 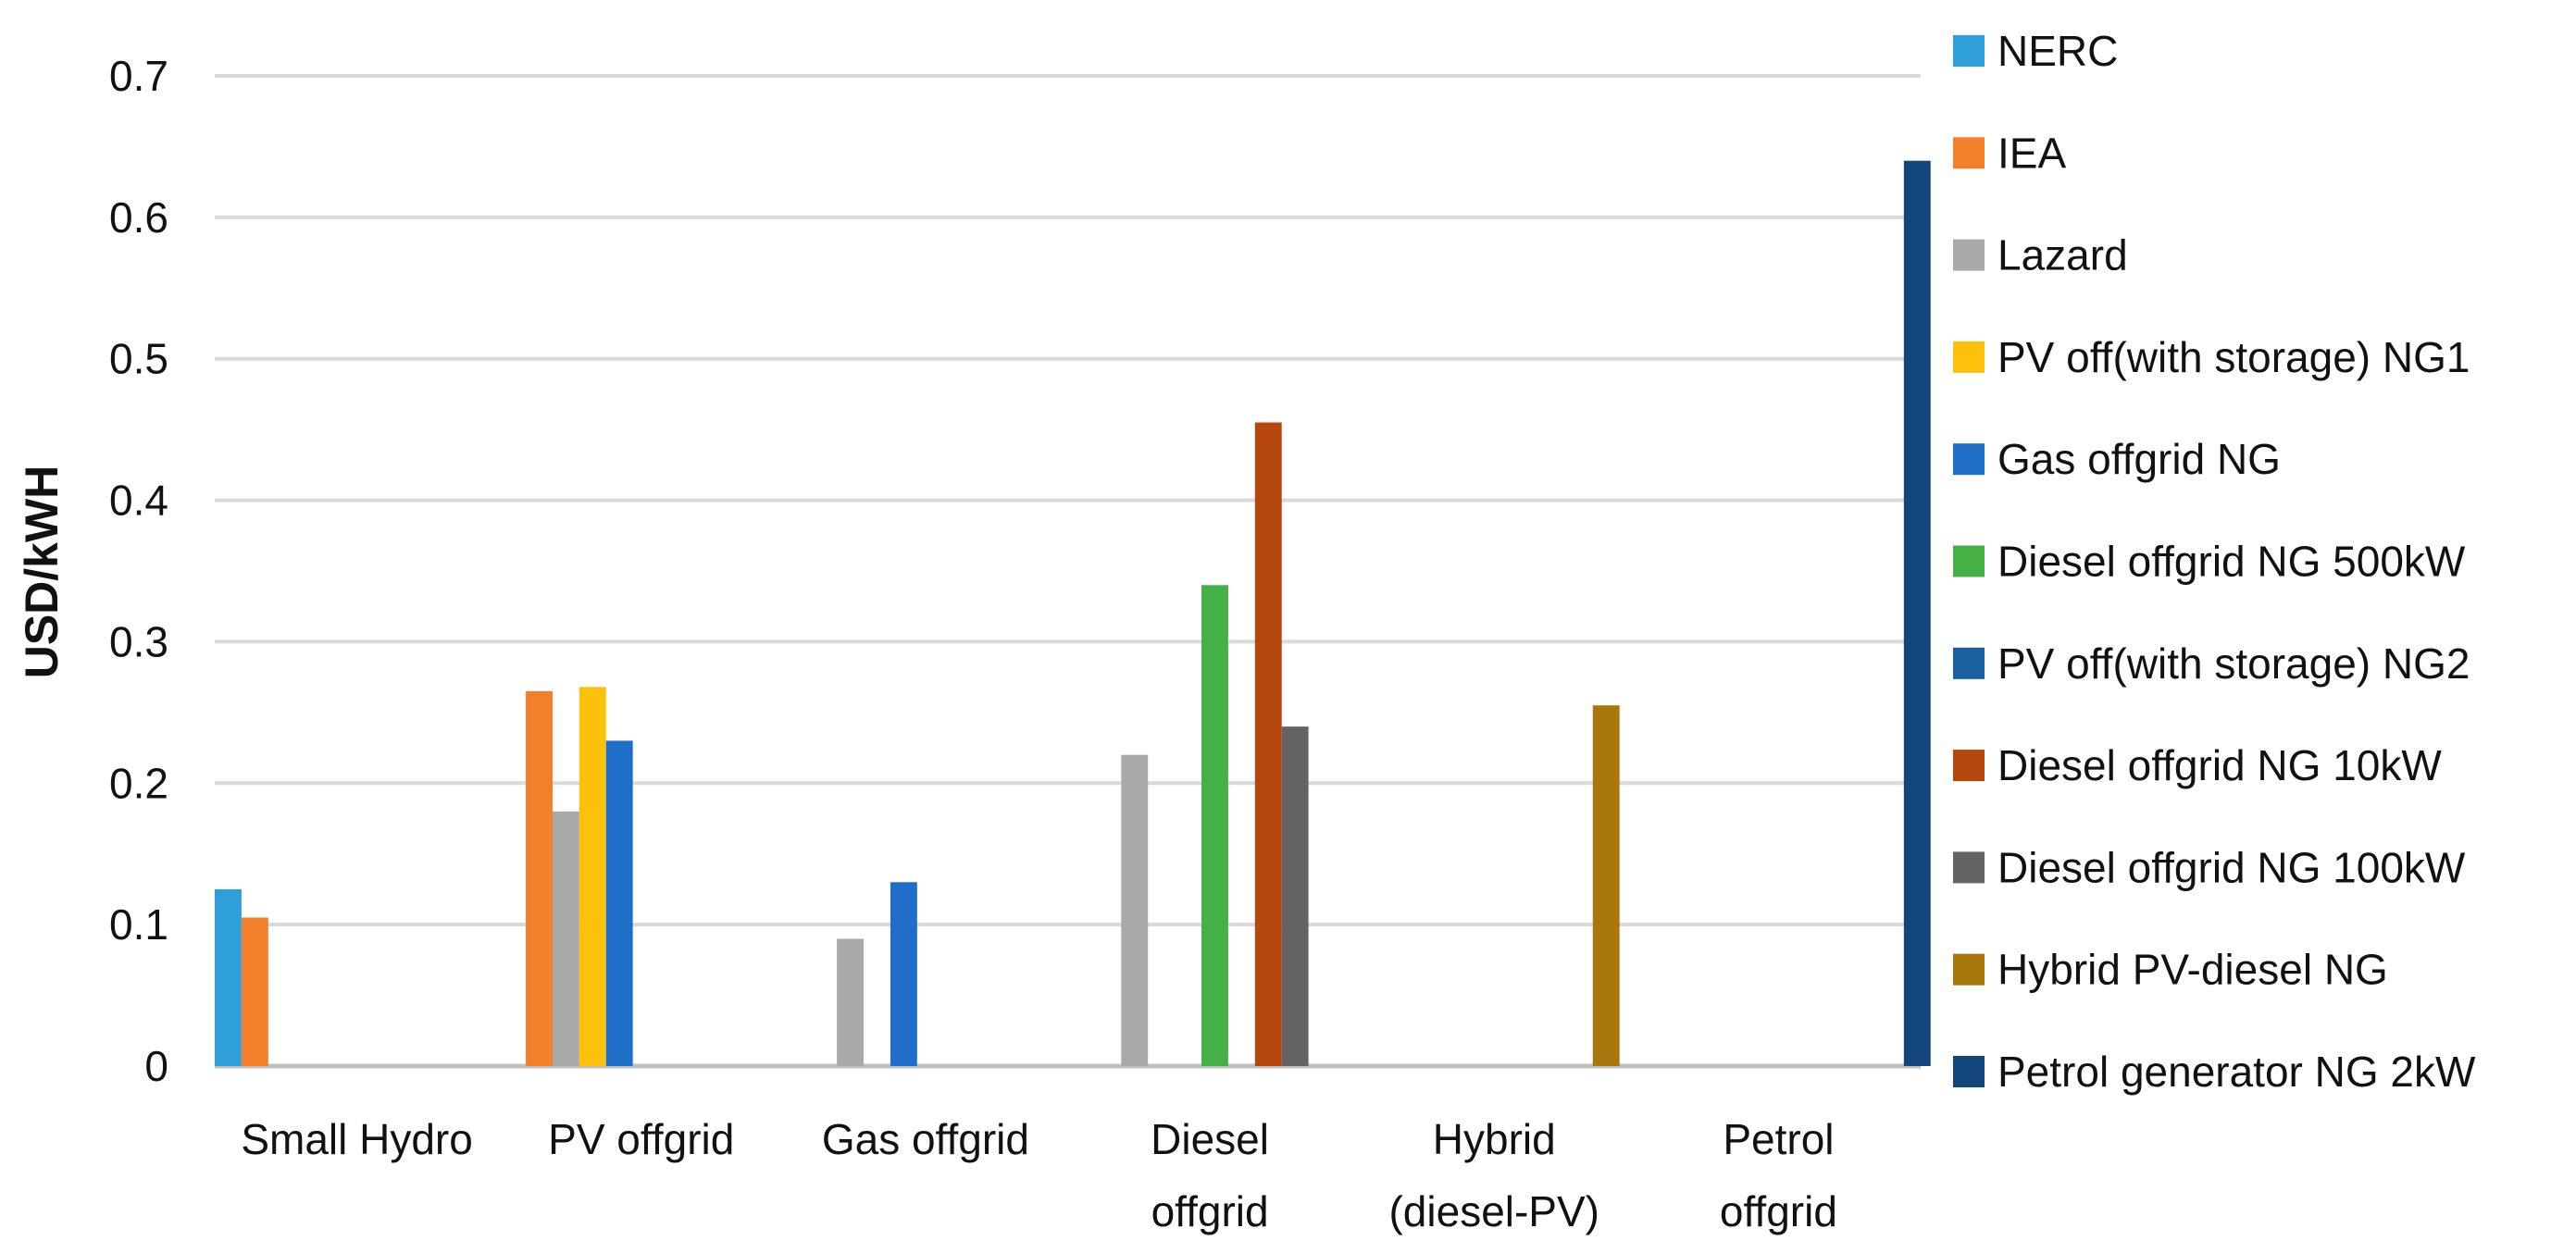 What do you see at coordinates (1493, 1211) in the screenshot?
I see `x-category-label: (diesel-PV)` at bounding box center [1493, 1211].